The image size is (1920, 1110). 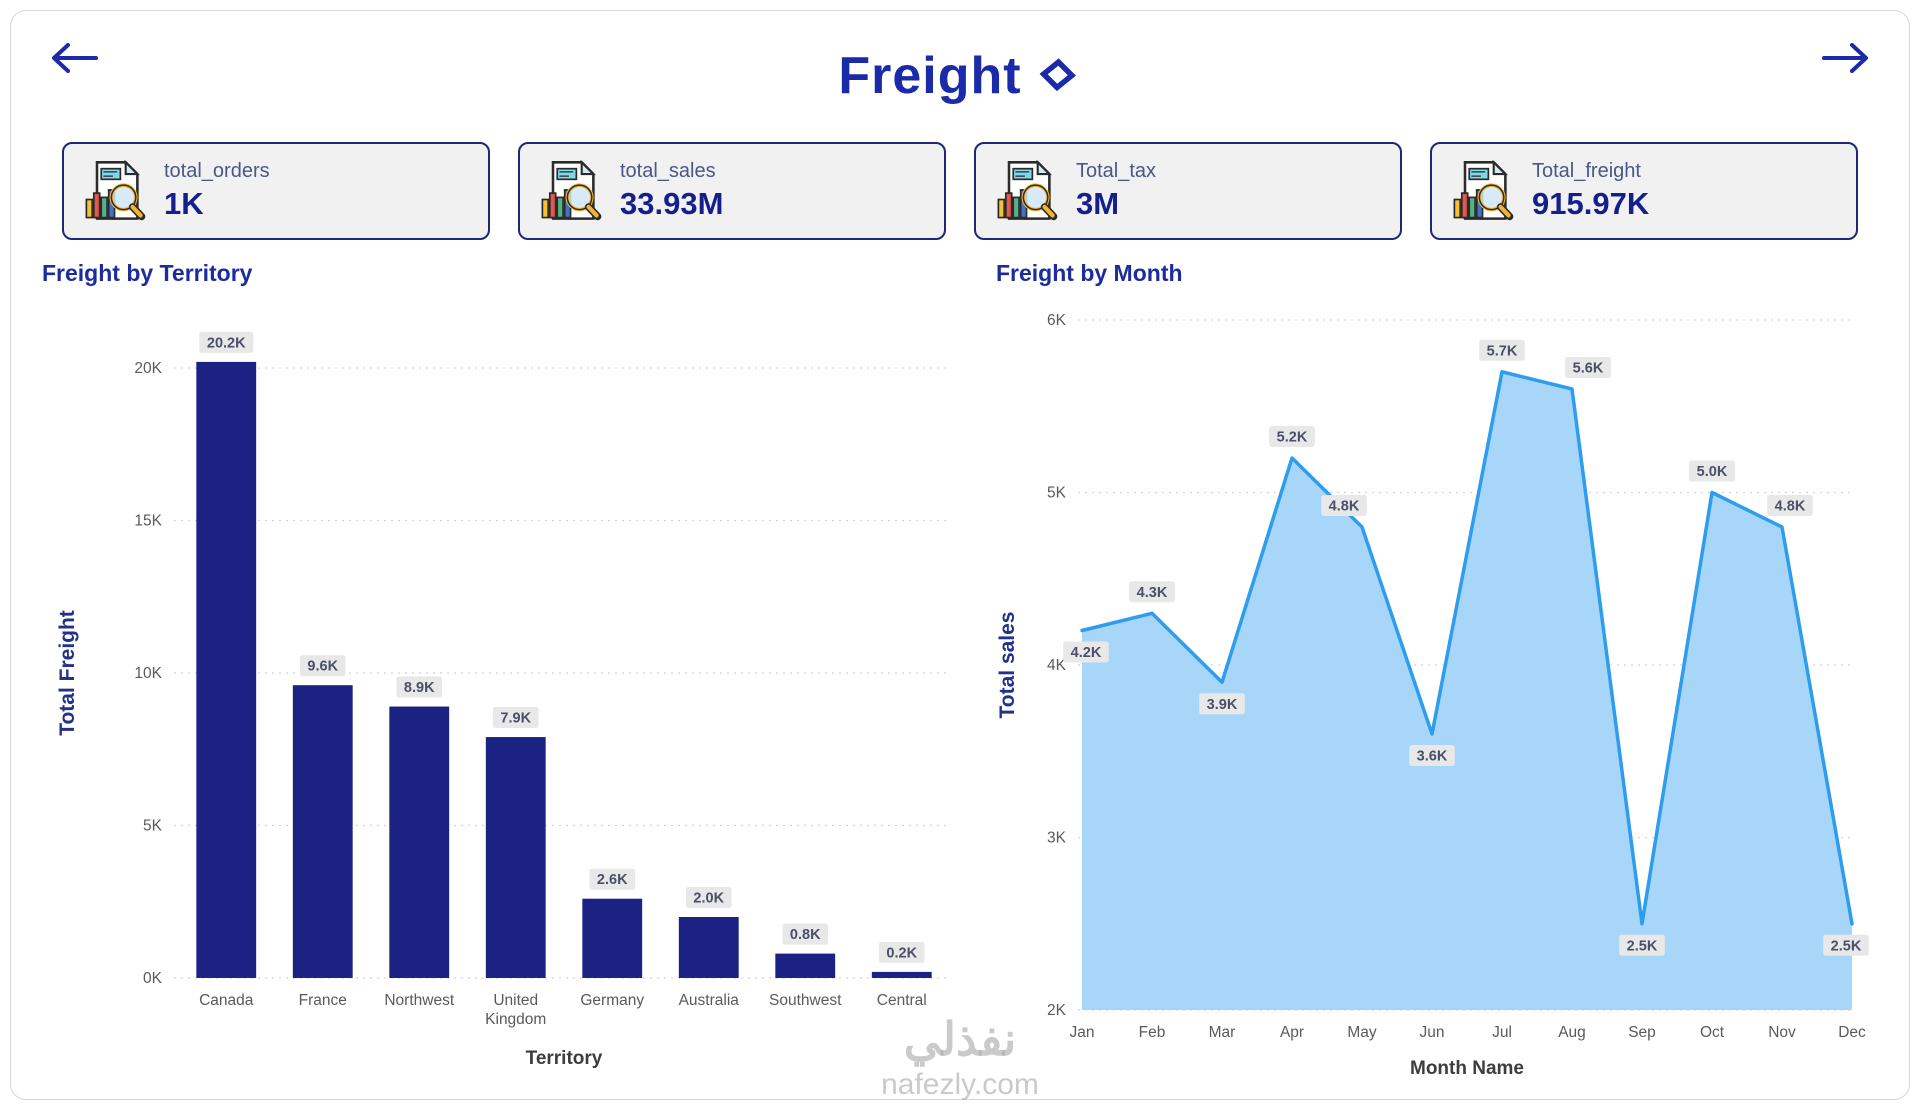 What do you see at coordinates (1098, 203) in the screenshot?
I see `kpi-value: 3M` at bounding box center [1098, 203].